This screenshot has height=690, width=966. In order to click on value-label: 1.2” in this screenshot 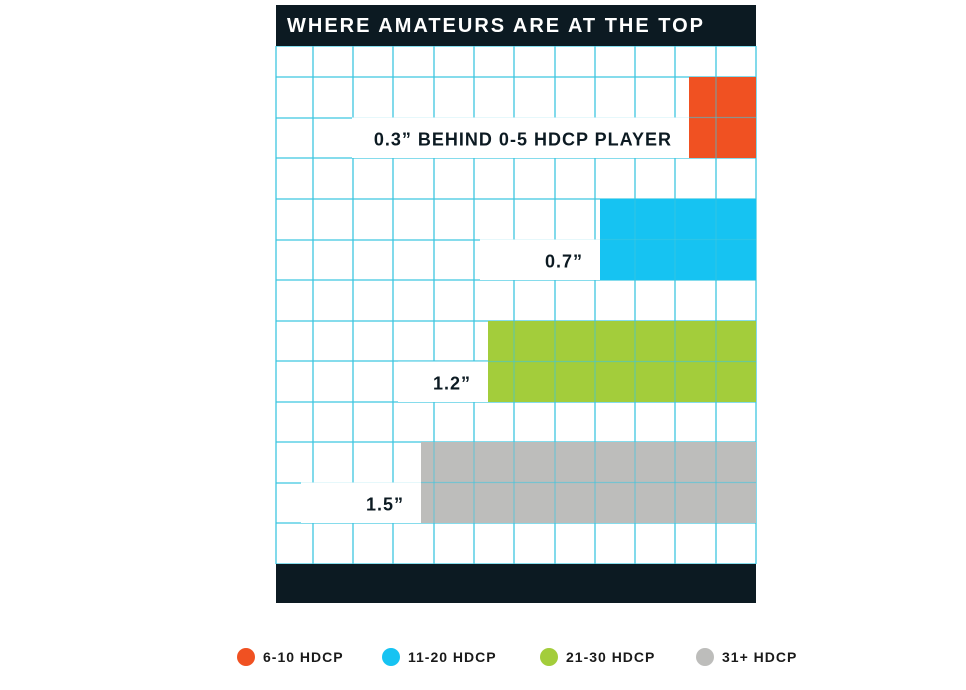, I will do `click(452, 384)`.